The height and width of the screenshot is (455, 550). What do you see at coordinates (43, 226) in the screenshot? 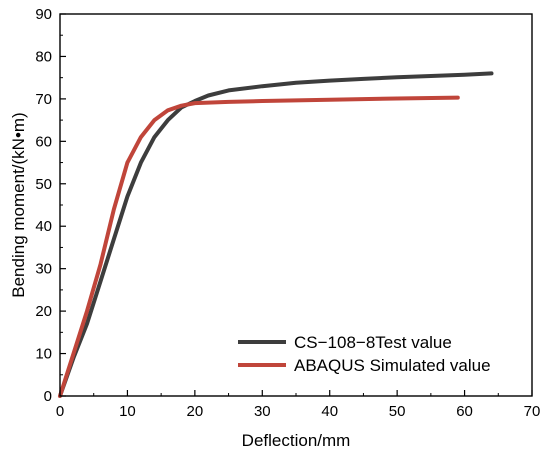
I see `y-tick-label: 40` at bounding box center [43, 226].